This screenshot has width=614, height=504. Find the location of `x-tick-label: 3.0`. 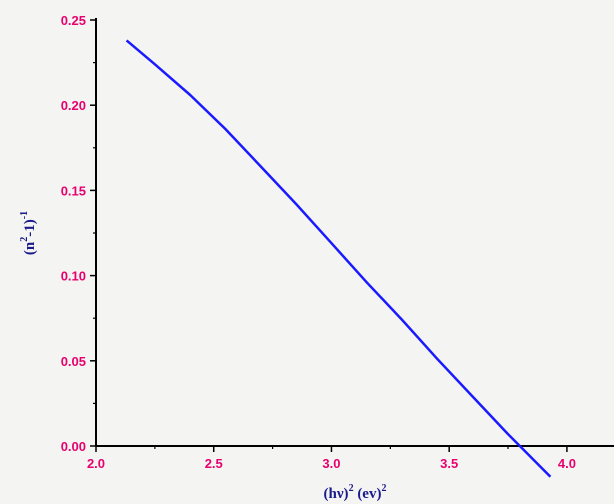

x-tick-label: 3.0 is located at coordinates (331, 463).